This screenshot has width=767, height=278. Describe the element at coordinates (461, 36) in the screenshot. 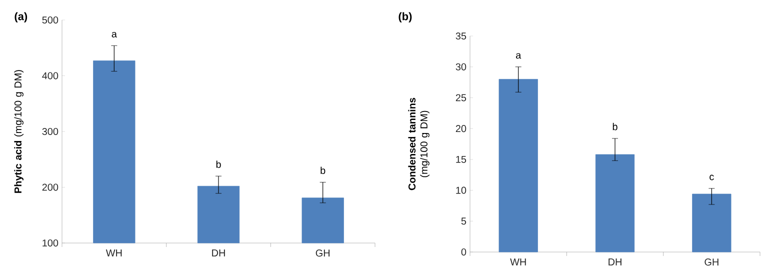

I see `y-tick-label: 35` at that location.